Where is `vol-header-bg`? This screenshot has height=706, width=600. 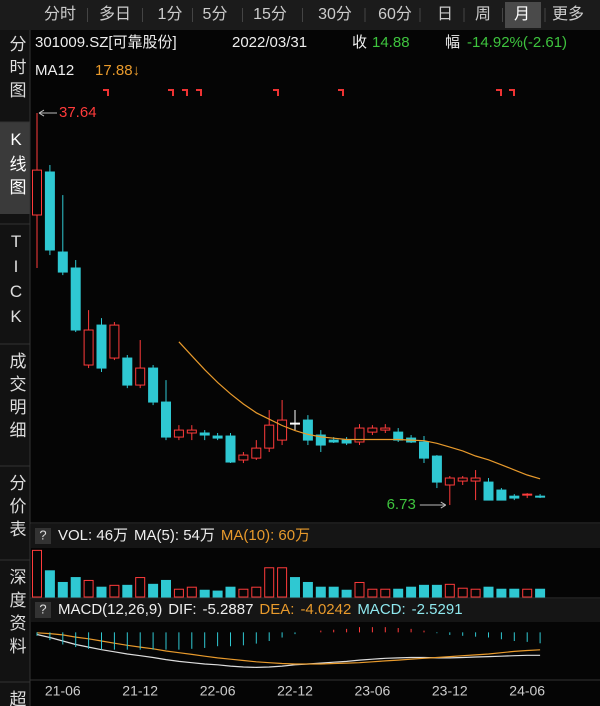
vol-header-bg is located at coordinates (315, 536).